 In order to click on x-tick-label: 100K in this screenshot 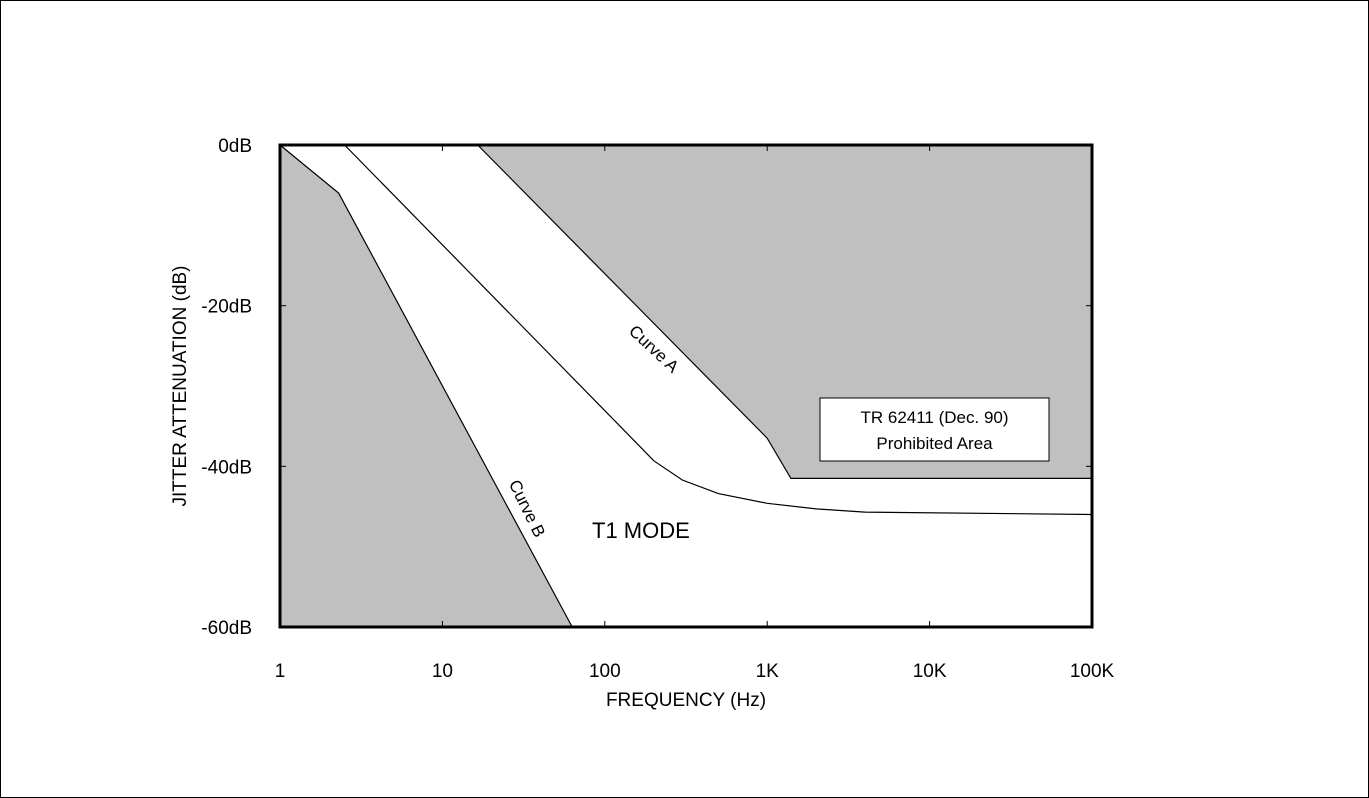, I will do `click(1092, 671)`.